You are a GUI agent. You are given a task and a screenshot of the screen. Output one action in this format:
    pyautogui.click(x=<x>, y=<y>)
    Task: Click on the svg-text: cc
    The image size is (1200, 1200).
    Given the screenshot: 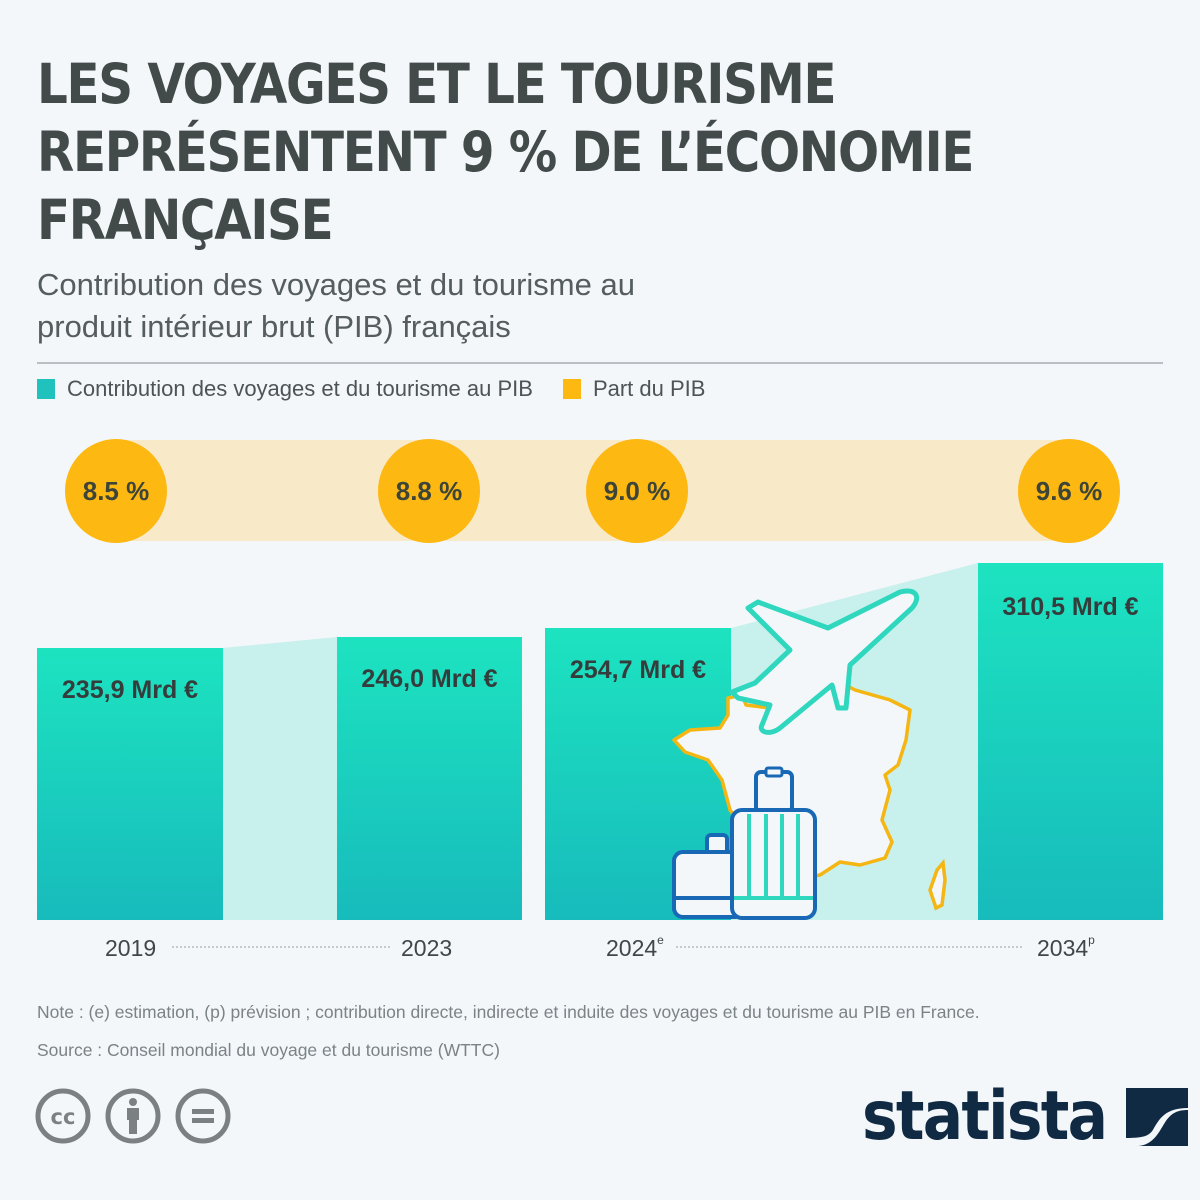 What is the action you would take?
    pyautogui.click(x=63, y=1117)
    